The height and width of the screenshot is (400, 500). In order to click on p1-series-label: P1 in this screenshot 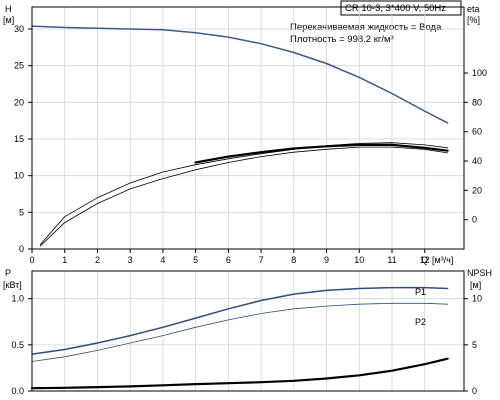, I will do `click(420, 292)`.